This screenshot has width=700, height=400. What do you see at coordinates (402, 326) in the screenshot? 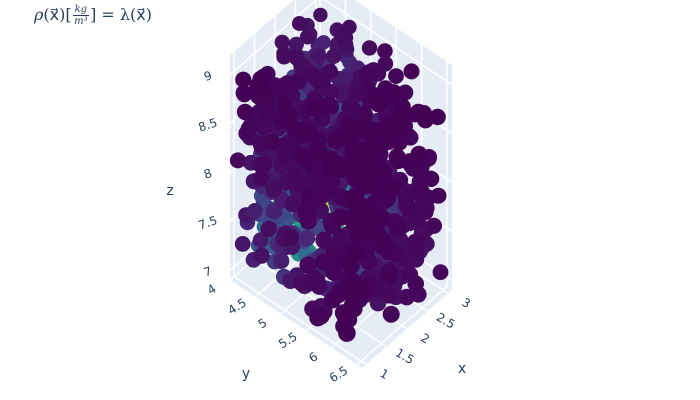
I see `grid-y-floor` at bounding box center [402, 326].